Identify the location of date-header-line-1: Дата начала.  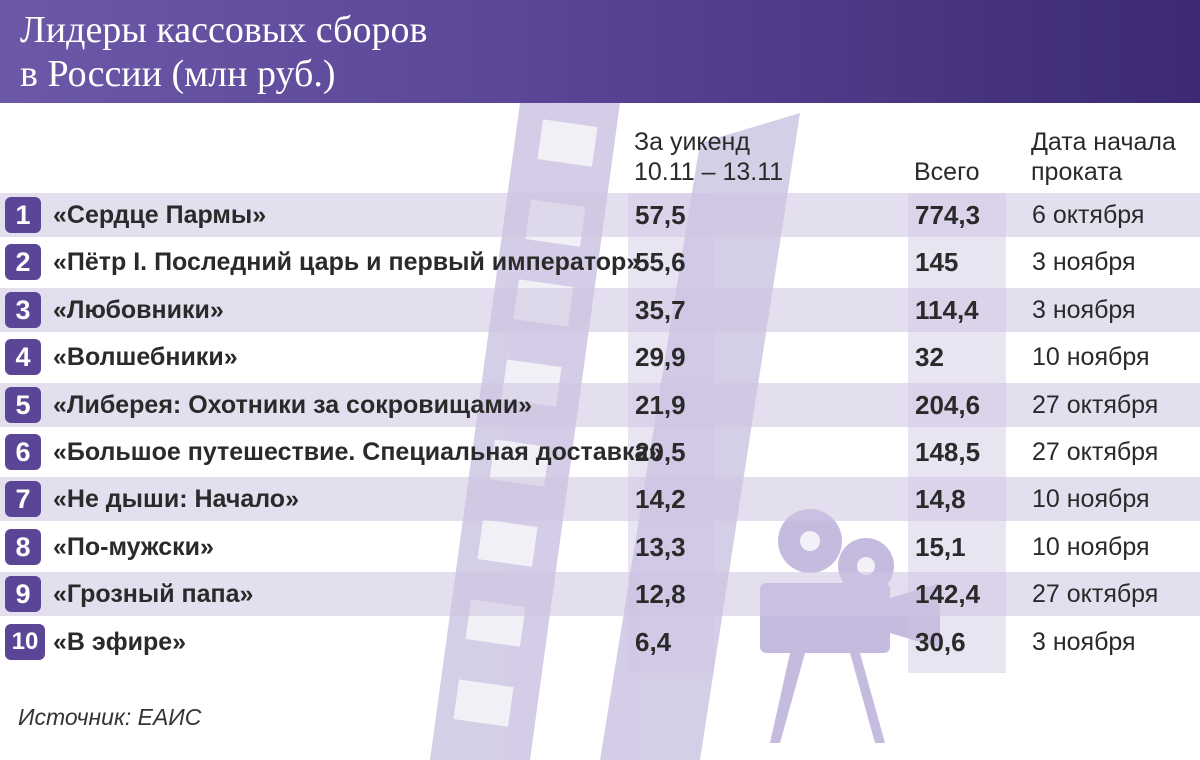
(1103, 142).